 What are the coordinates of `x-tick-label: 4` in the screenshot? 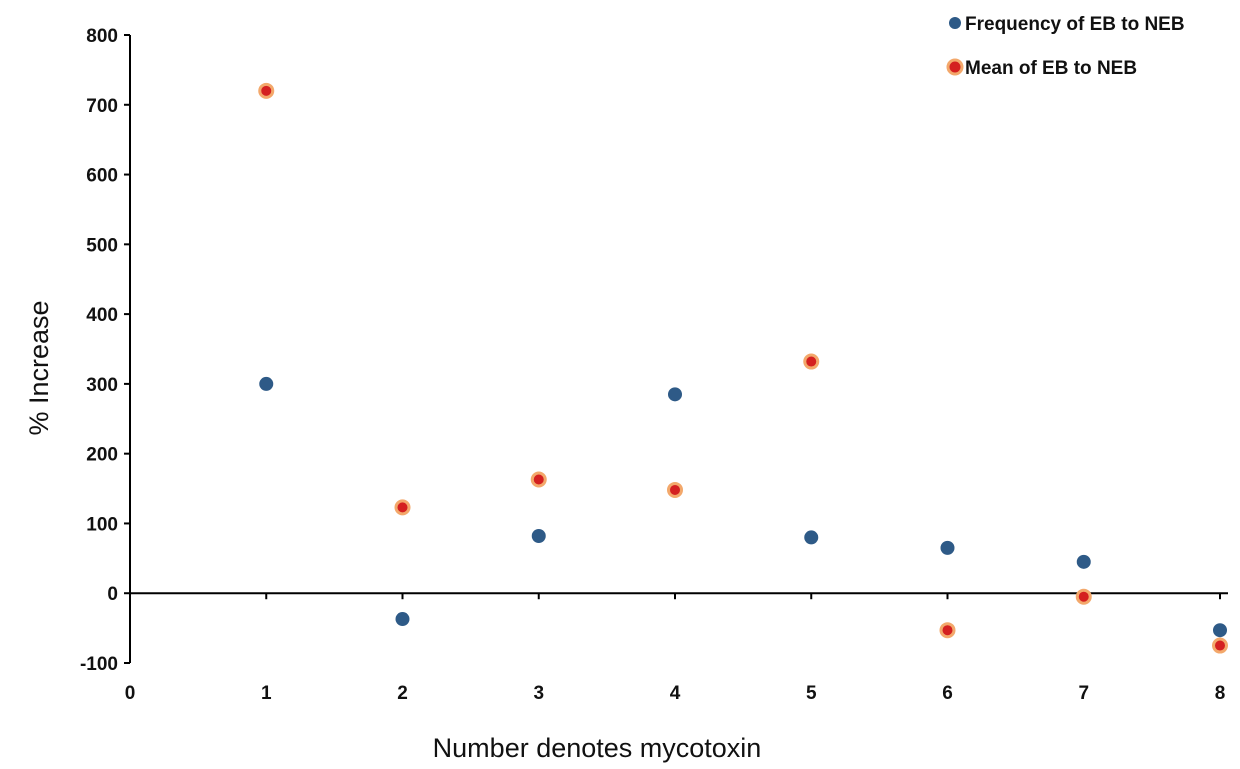 It's located at (675, 693).